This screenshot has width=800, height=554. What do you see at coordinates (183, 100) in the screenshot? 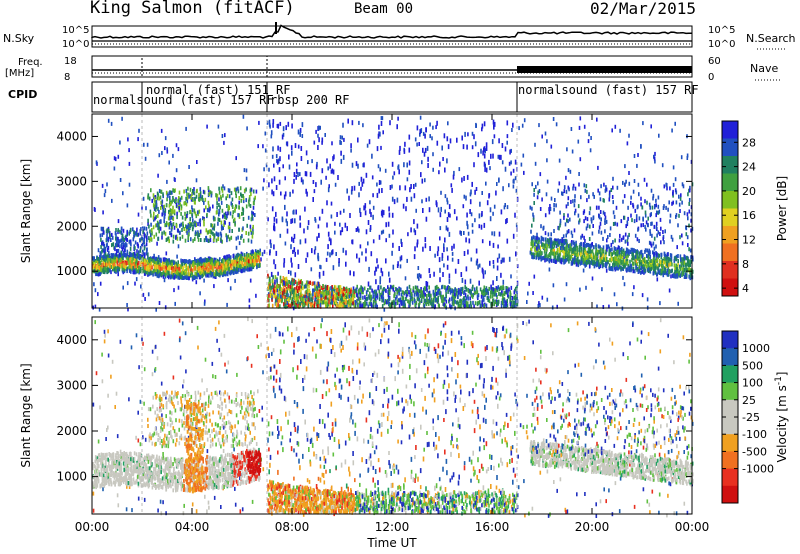
I see `cpid-segment-label: normalsound (fast) 157 RF` at bounding box center [183, 100].